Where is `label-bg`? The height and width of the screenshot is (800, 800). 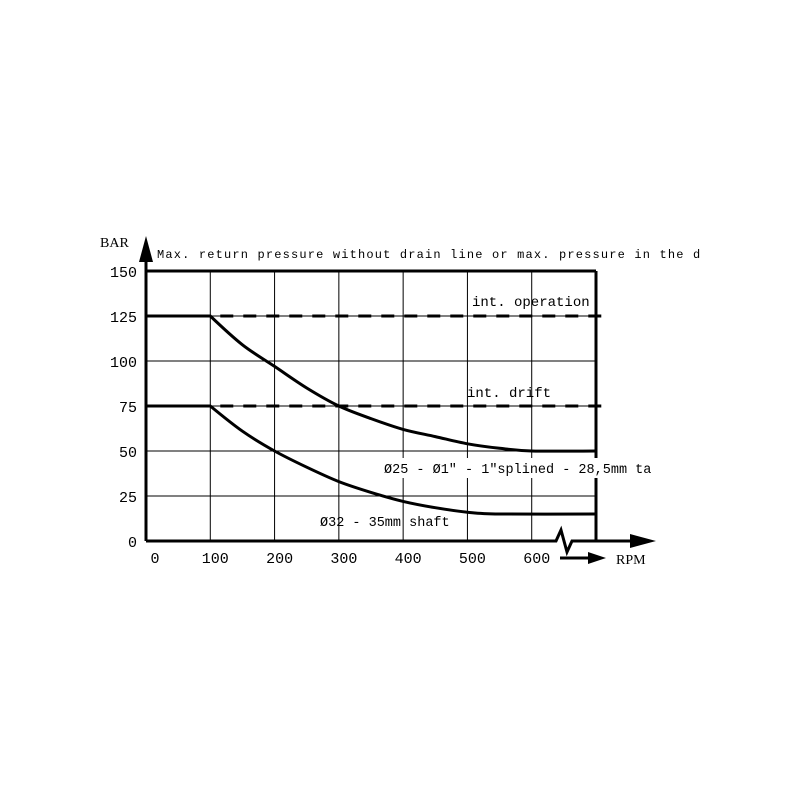 label-bg is located at coordinates (540, 468).